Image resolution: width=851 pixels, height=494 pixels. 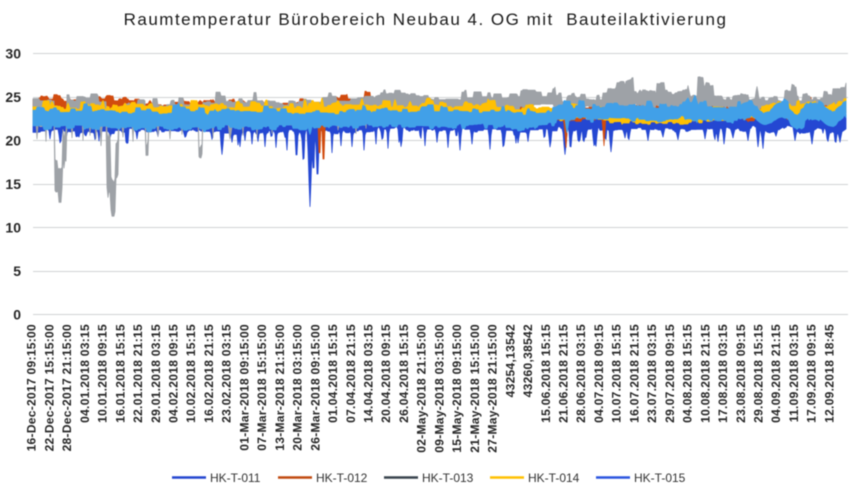 I want to click on svg-text: 04.08.2018 15:15, so click(x=688, y=373).